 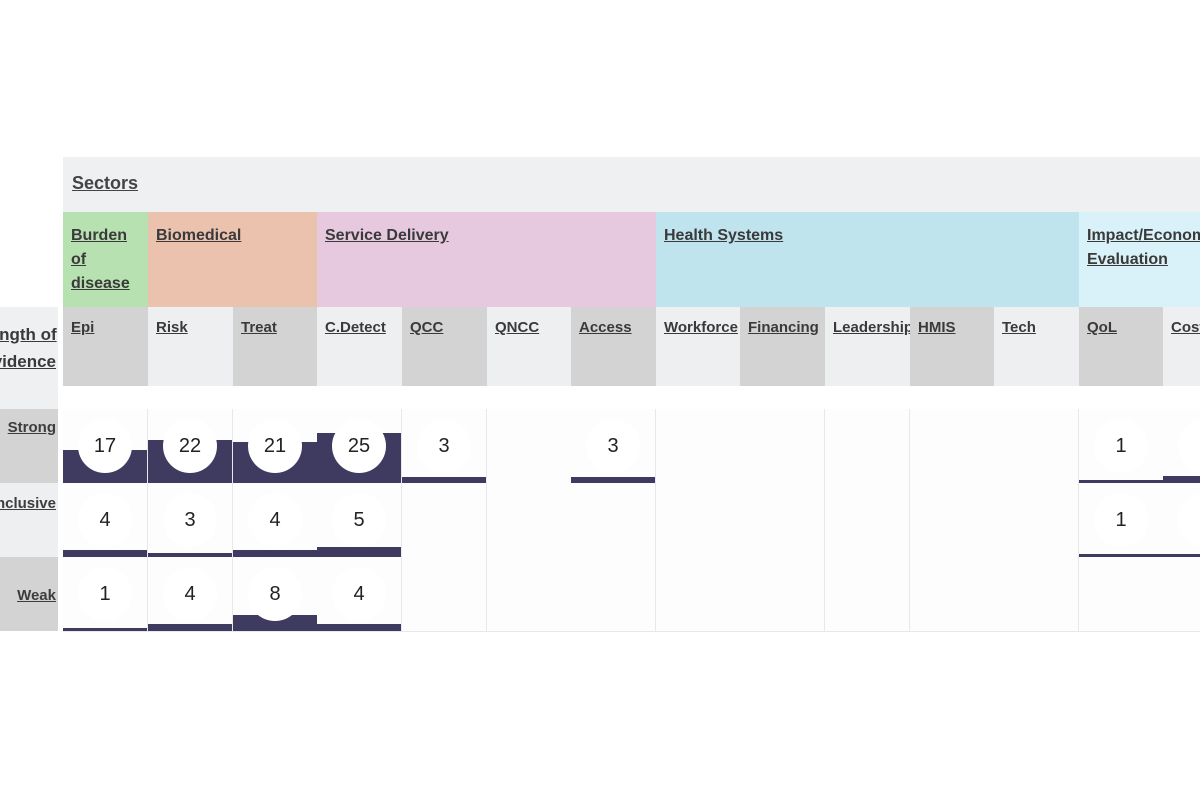 What do you see at coordinates (701, 327) in the screenshot?
I see `column-link-workforce: Workforce` at bounding box center [701, 327].